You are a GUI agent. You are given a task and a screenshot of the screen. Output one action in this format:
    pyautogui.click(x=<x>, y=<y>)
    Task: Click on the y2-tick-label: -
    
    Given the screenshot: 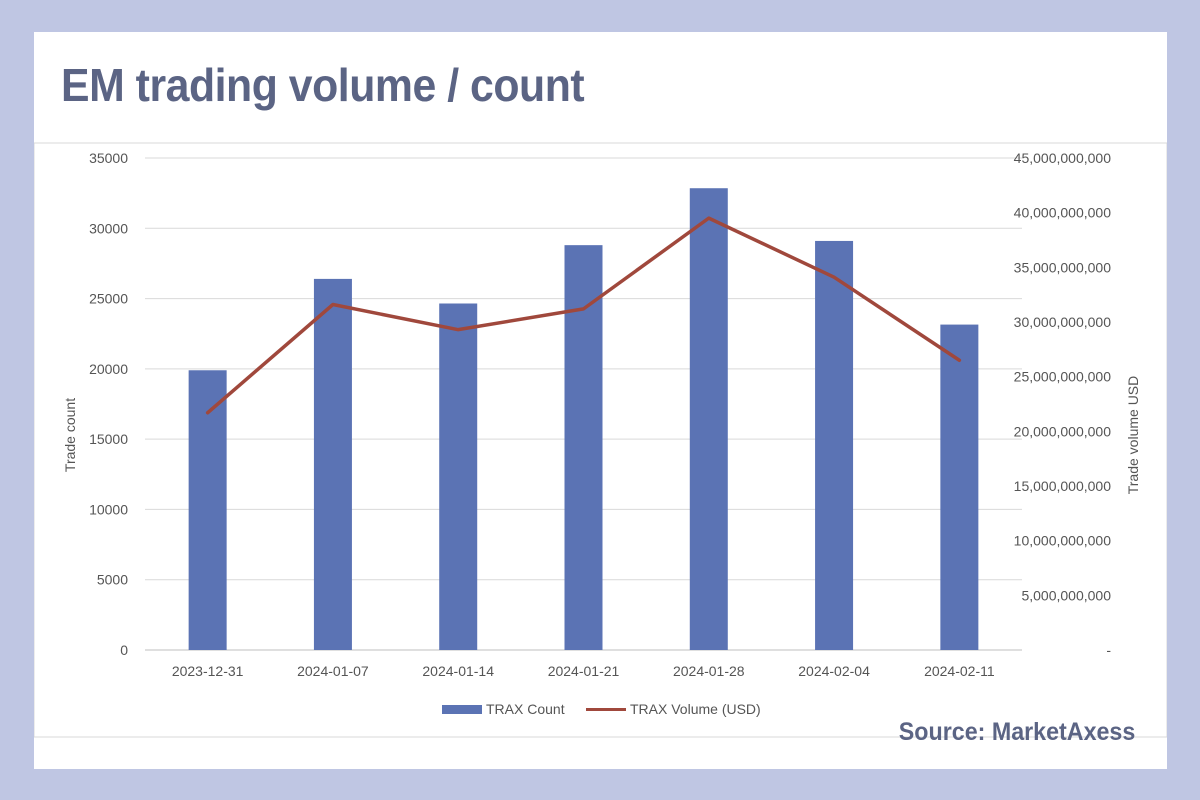 What is the action you would take?
    pyautogui.click(x=1108, y=650)
    